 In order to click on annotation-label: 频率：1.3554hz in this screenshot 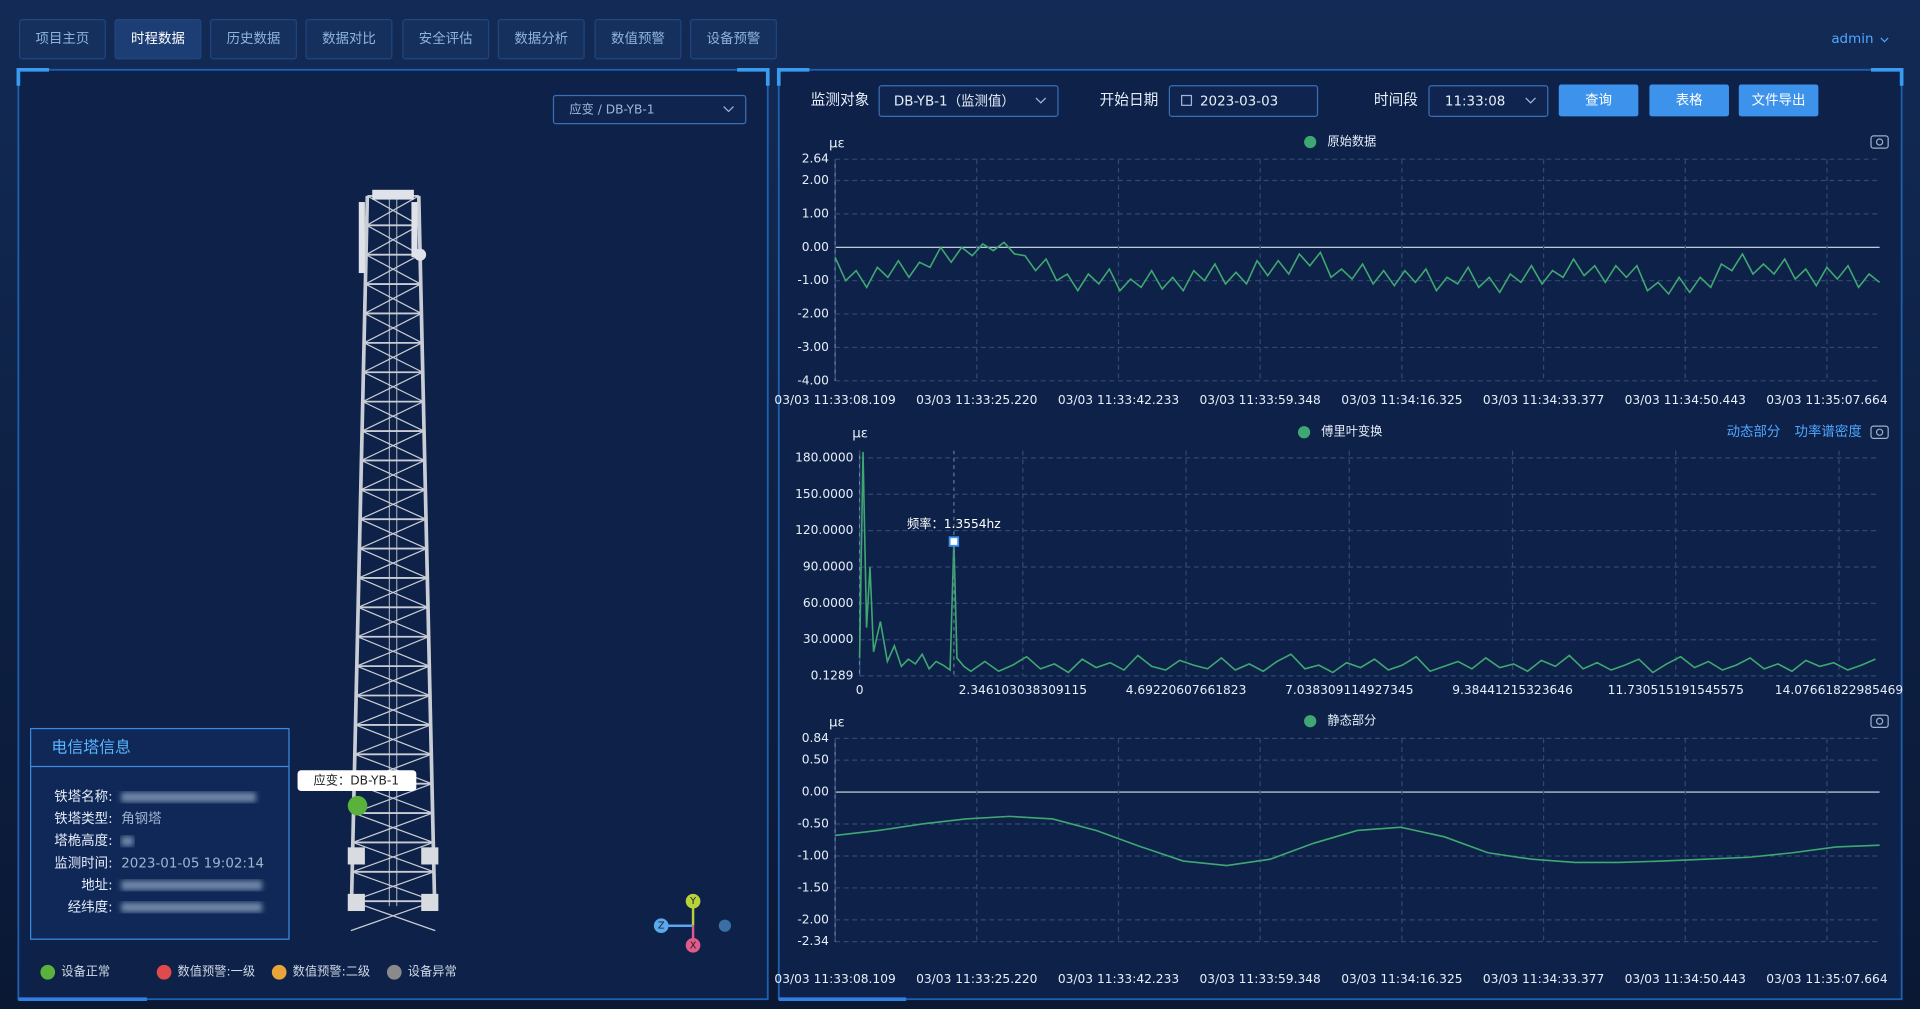, I will do `click(954, 523)`.